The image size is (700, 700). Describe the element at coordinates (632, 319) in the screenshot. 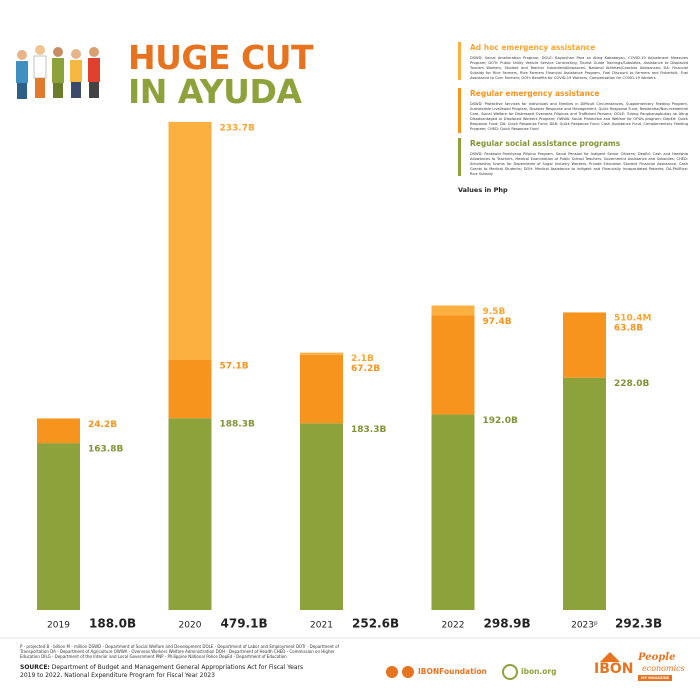

I see `value-label: 510.4M` at that location.